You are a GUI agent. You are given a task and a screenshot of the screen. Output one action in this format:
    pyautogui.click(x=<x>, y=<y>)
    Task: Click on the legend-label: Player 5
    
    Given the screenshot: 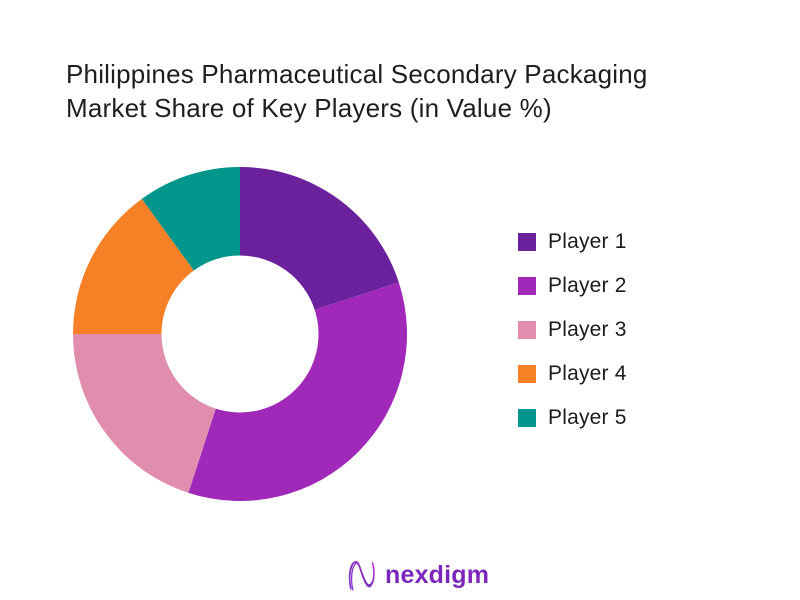 What is the action you would take?
    pyautogui.click(x=587, y=417)
    